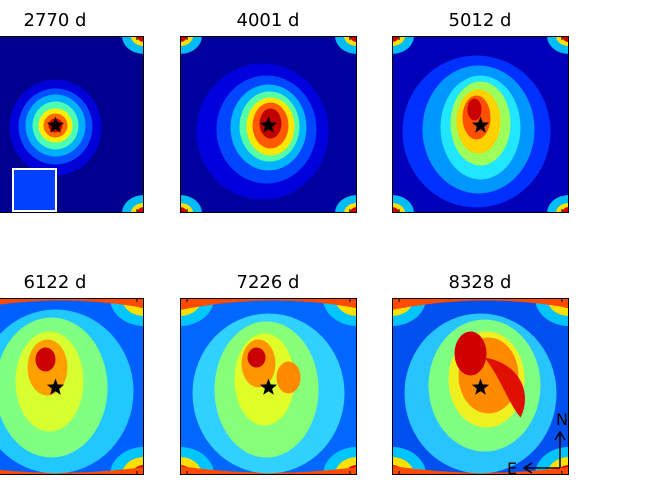 The width and height of the screenshot is (667, 486). What do you see at coordinates (480, 282) in the screenshot?
I see `panel-title: 8328 d` at bounding box center [480, 282].